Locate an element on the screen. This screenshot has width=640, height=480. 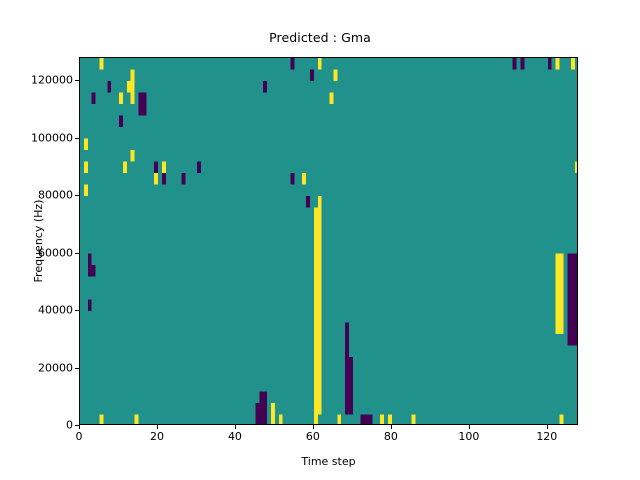
x-tick-label: 40 is located at coordinates (234, 436).